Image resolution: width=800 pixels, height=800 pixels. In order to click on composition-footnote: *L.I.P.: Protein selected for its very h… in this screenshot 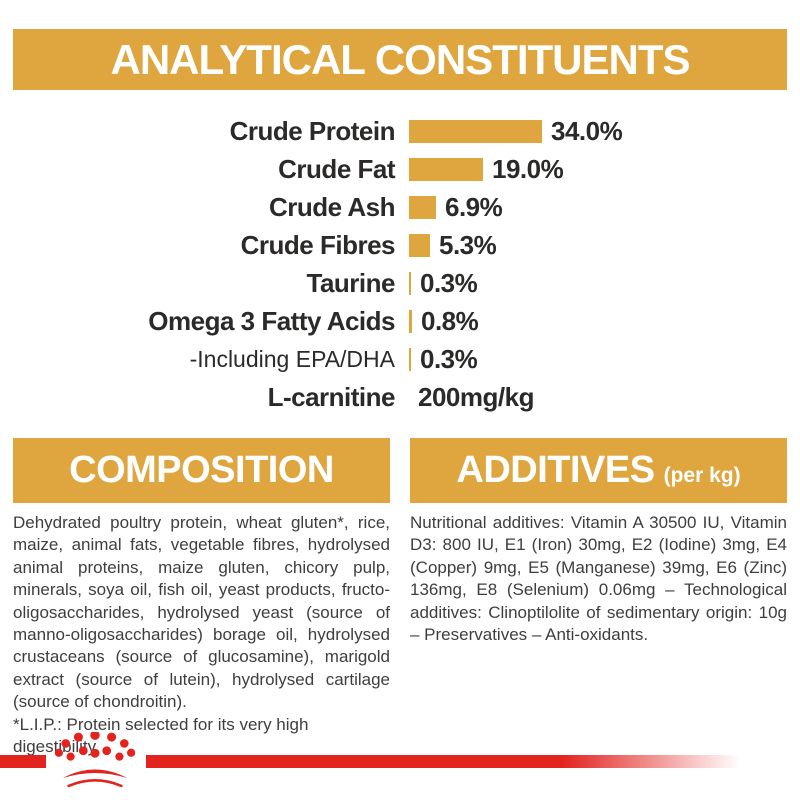, I will do `click(161, 735)`.